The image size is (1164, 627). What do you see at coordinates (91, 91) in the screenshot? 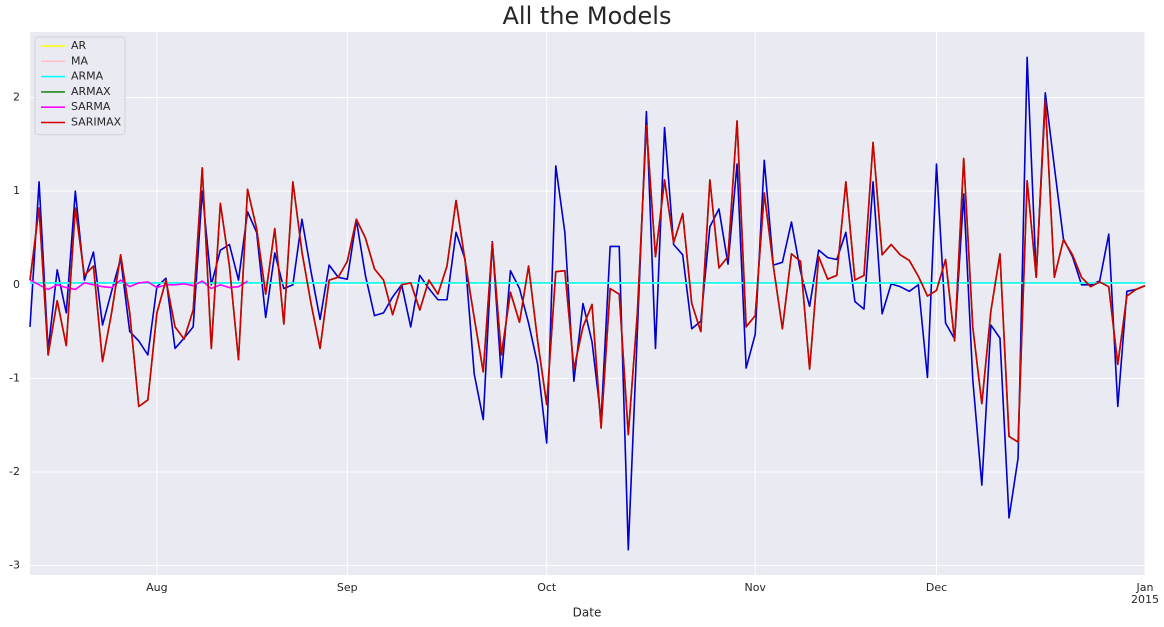
I see `legend-label: ARMAX` at bounding box center [91, 91].